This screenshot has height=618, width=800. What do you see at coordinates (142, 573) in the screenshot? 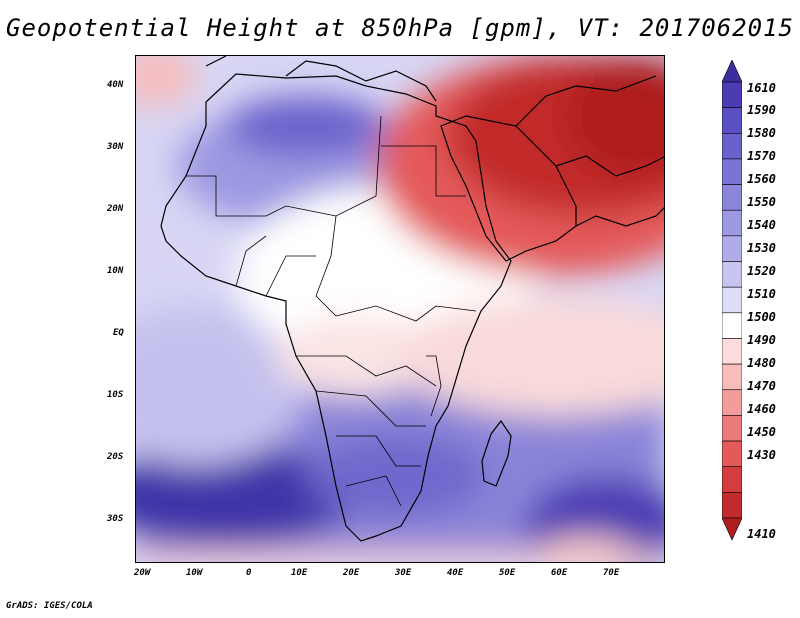
I see `lon-label-20w: 20W` at bounding box center [142, 573].